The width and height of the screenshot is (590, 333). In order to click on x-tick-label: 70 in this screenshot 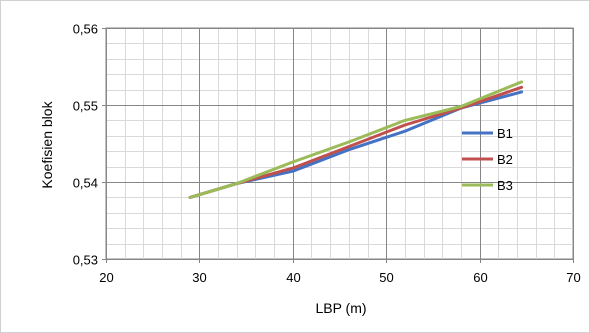, I will do `click(573, 277)`.